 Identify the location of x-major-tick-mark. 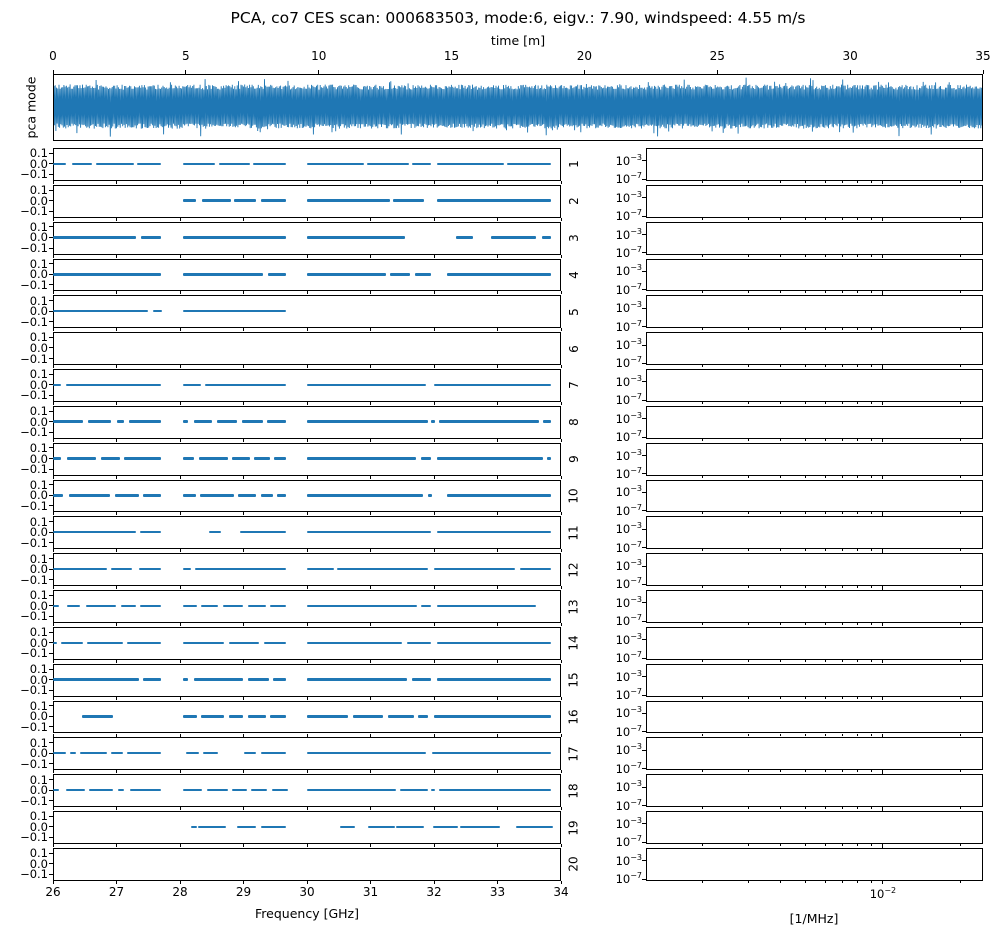
(883, 551).